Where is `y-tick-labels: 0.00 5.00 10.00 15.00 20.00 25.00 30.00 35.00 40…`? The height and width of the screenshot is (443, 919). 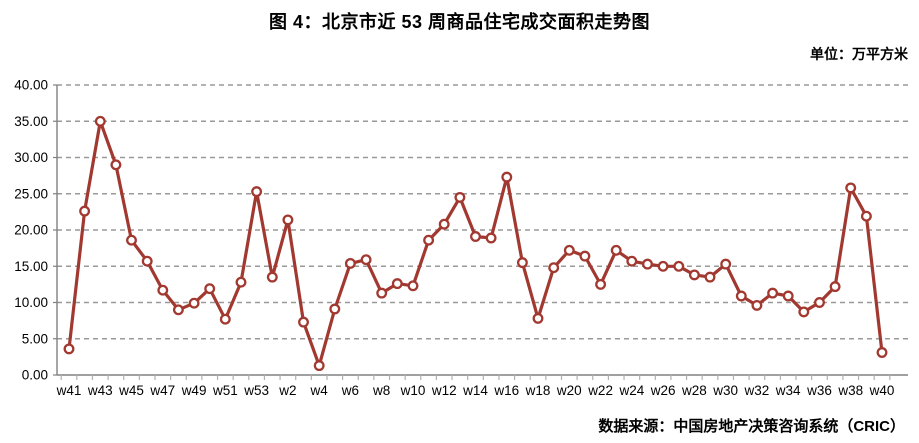 y-tick-labels: 0.00 5.00 10.00 15.00 20.00 25.00 30.00 35.00 40… is located at coordinates (35, 230).